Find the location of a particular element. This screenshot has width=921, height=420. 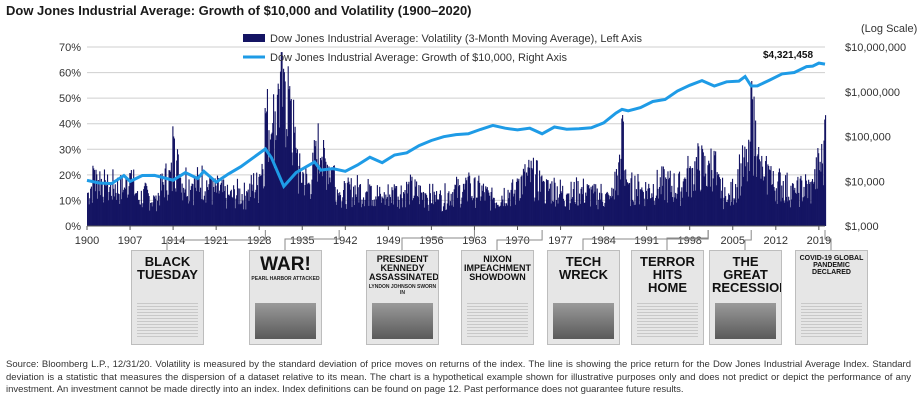

newspaper-headline: NIXON IMPEACHMENT SHOWDOWN is located at coordinates (497, 268).